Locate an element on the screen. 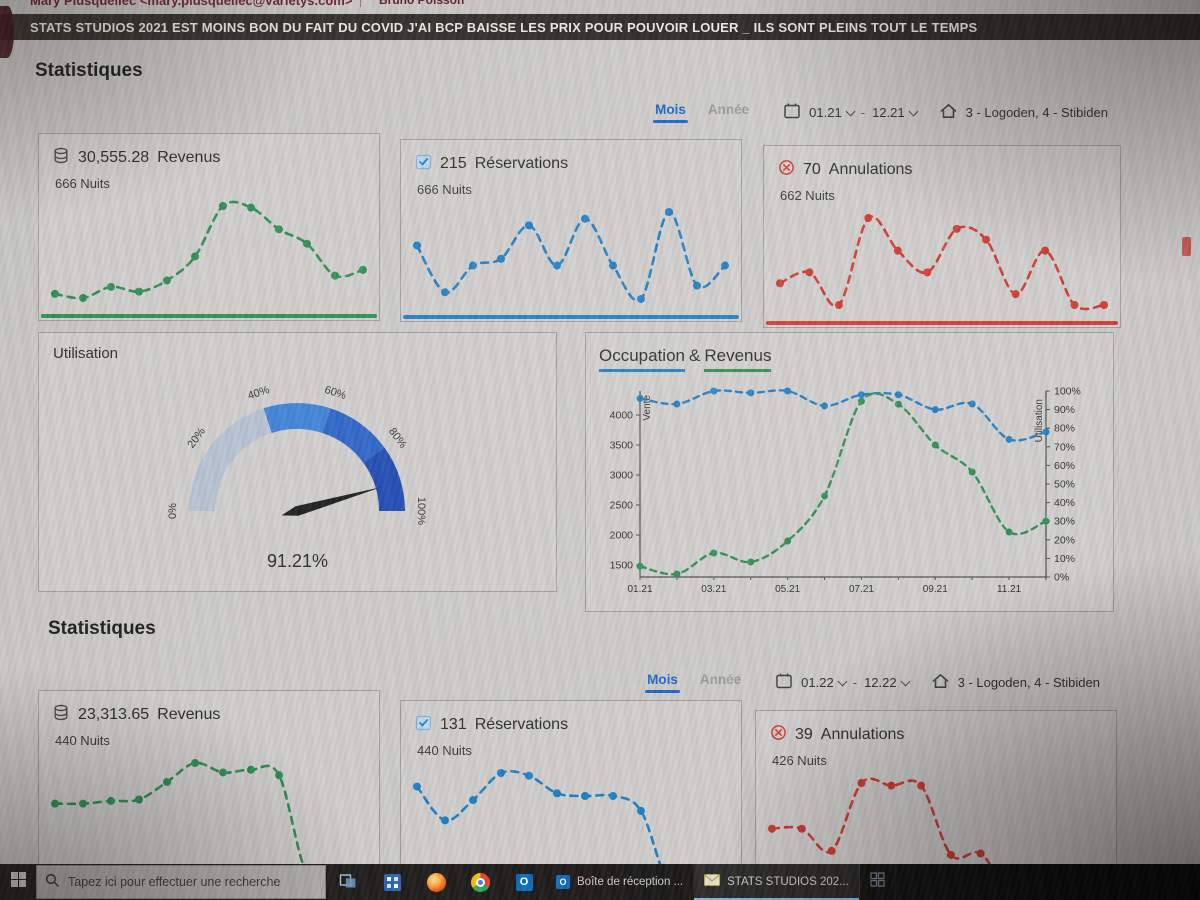  sparkline-annulations-2021 is located at coordinates (942, 259).